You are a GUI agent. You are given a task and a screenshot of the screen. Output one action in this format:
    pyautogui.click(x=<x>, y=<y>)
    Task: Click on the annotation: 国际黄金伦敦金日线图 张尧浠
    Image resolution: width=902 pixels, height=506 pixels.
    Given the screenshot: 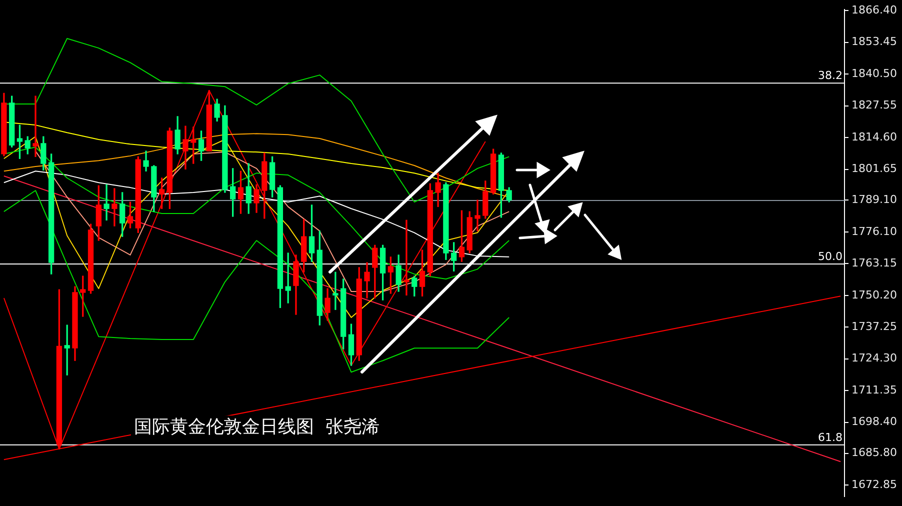 What is the action you would take?
    pyautogui.click(x=257, y=427)
    